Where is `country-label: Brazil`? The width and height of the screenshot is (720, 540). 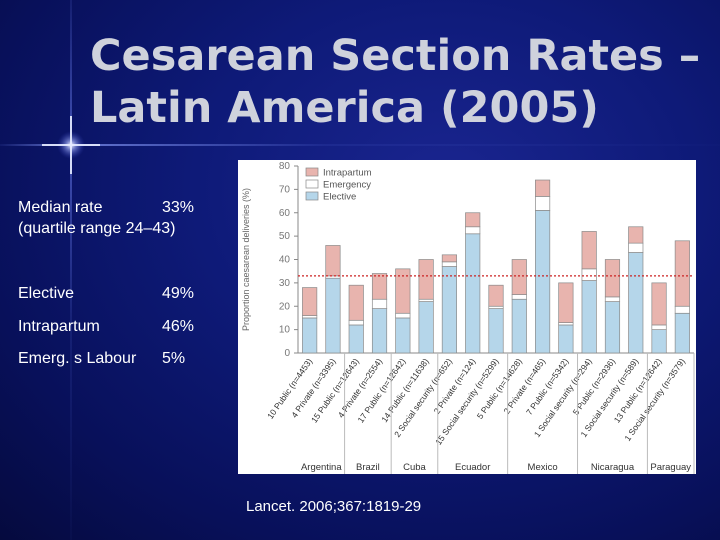 country-label: Brazil is located at coordinates (368, 467).